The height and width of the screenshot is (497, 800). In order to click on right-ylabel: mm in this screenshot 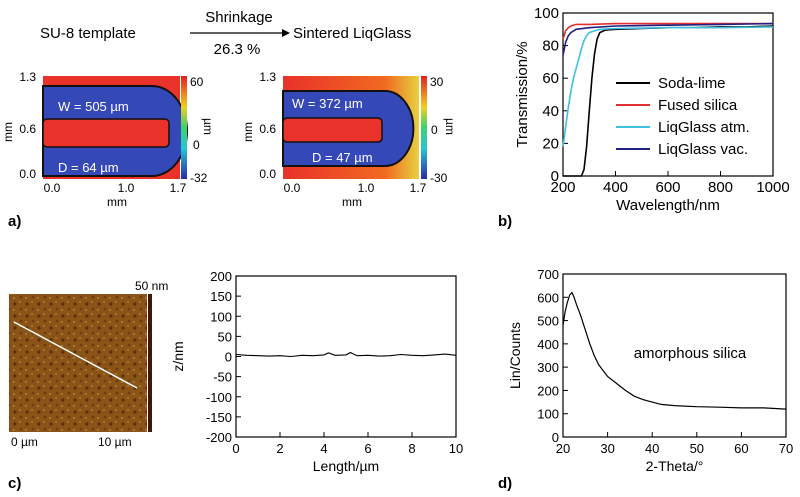, I will do `click(248, 132)`.